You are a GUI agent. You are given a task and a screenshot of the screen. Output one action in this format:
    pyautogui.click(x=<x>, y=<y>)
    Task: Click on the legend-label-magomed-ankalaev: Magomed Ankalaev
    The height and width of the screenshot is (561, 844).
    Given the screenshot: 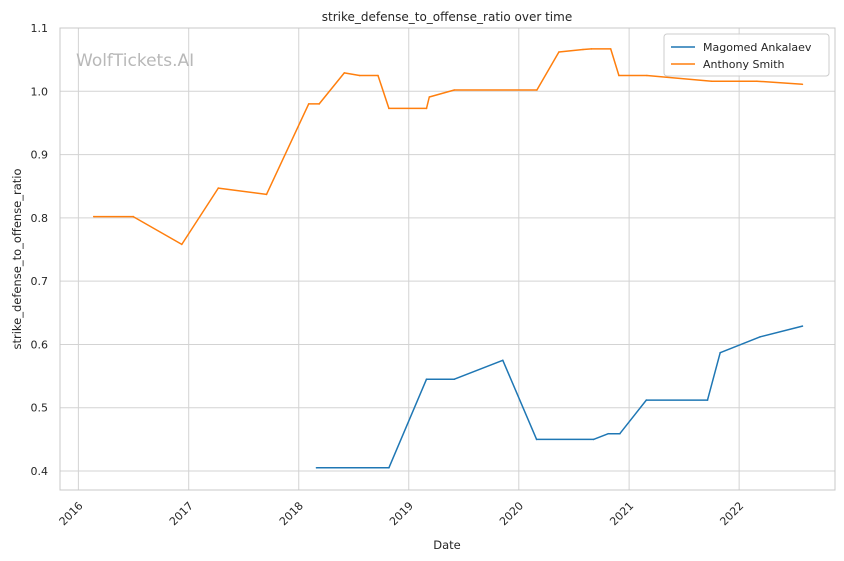 What is the action you would take?
    pyautogui.click(x=757, y=47)
    